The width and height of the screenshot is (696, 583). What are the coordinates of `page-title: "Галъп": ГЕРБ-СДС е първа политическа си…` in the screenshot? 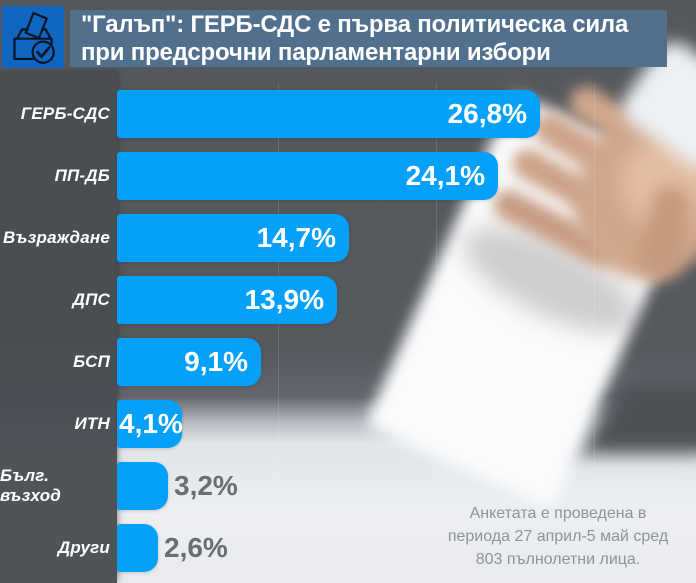 It's located at (355, 38).